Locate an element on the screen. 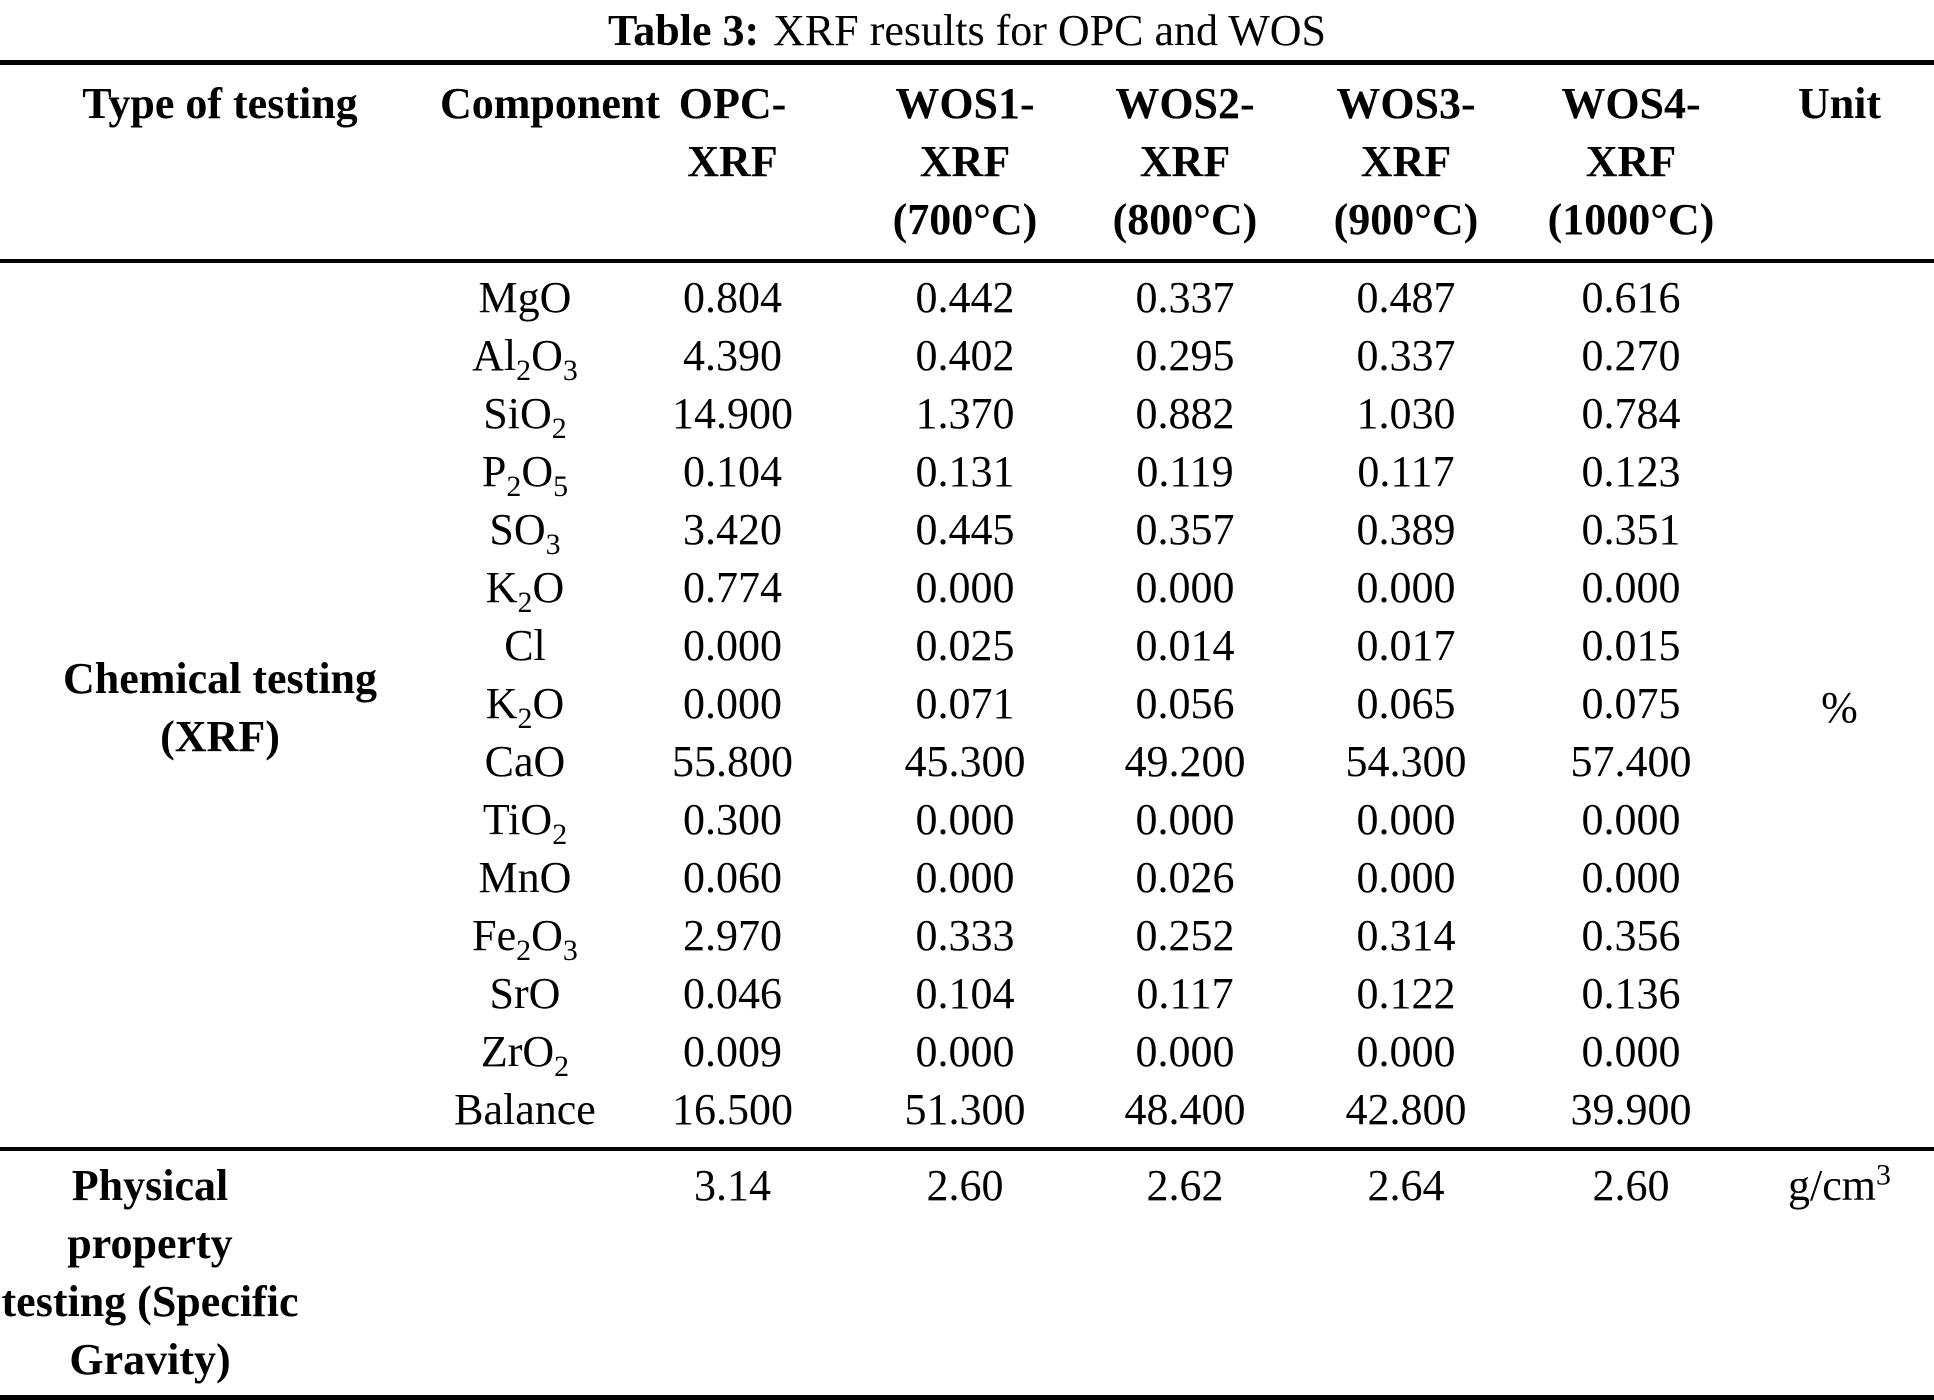 The image size is (1934, 1400). value-cell: 0.487 is located at coordinates (1406, 297).